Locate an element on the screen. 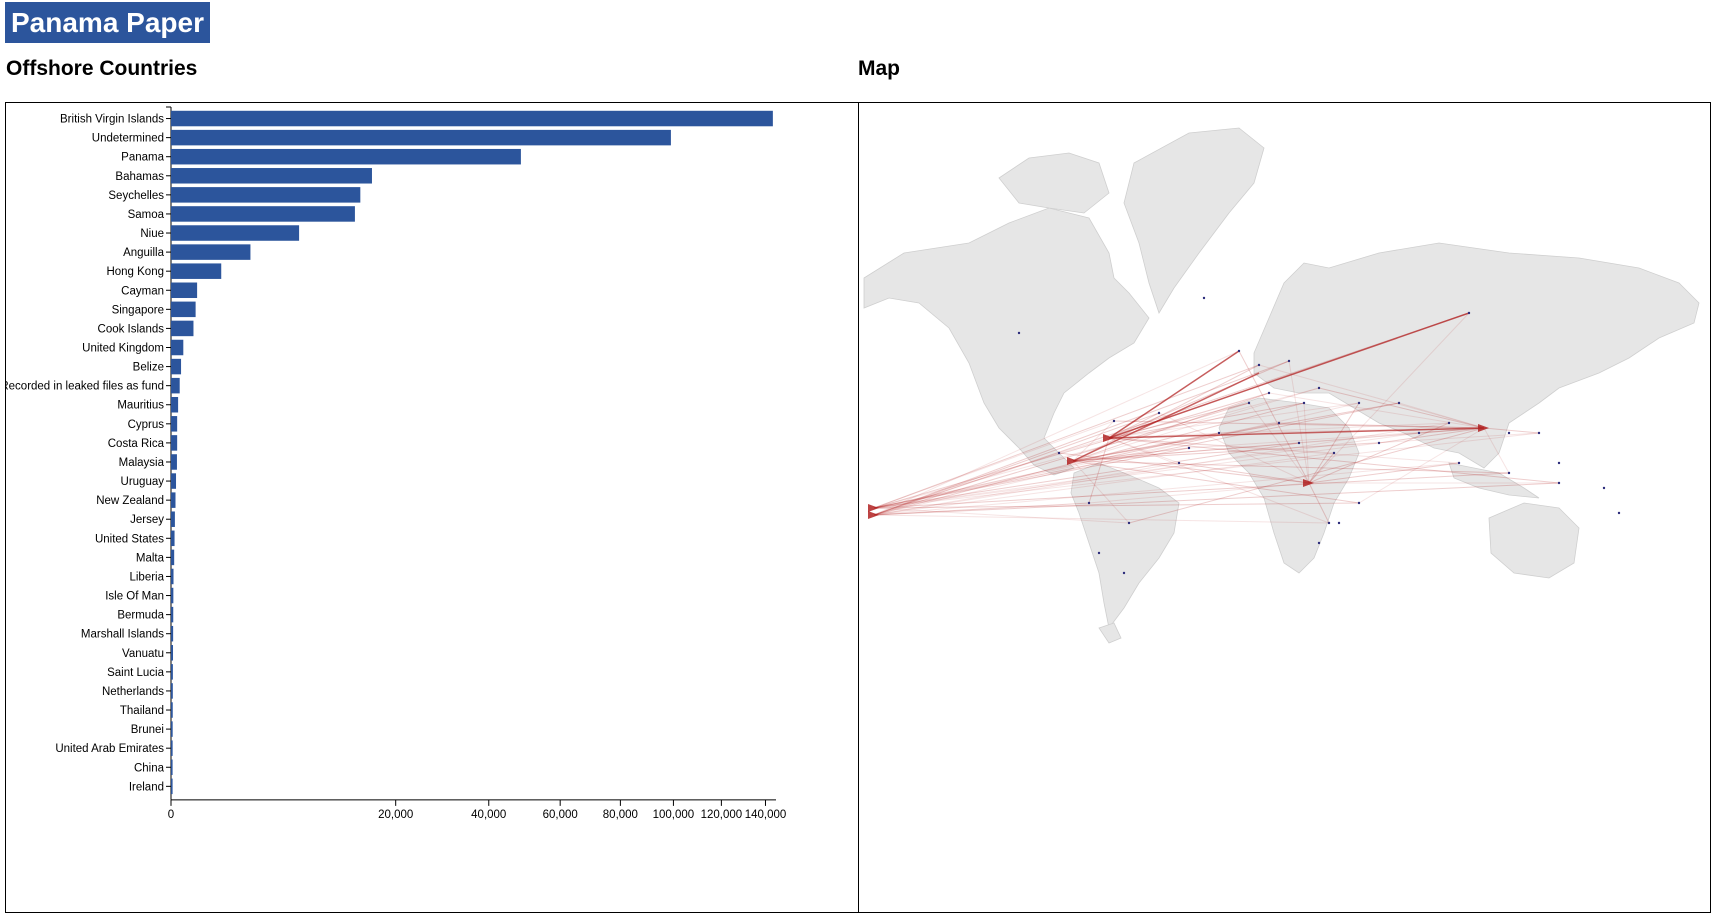 Image resolution: width=1717 pixels, height=920 pixels. y-tick-label: Cook Islands is located at coordinates (131, 329).